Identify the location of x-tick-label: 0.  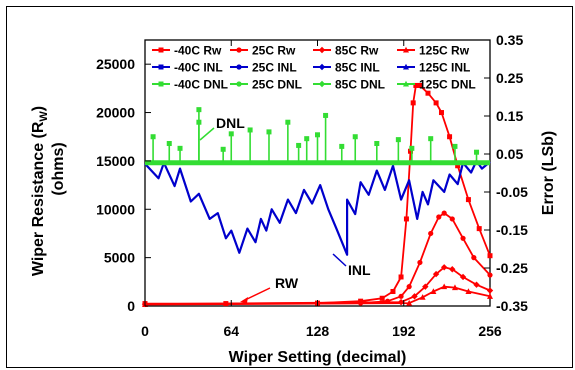
(145, 331).